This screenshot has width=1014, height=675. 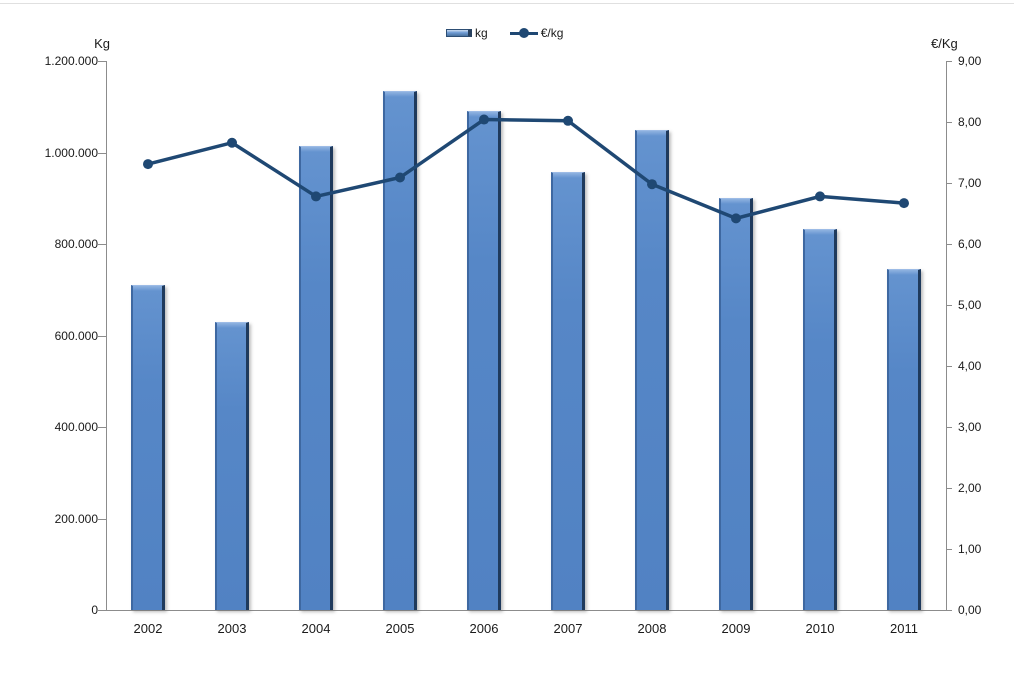 I want to click on x-axis-category-label: 2006, so click(x=484, y=628).